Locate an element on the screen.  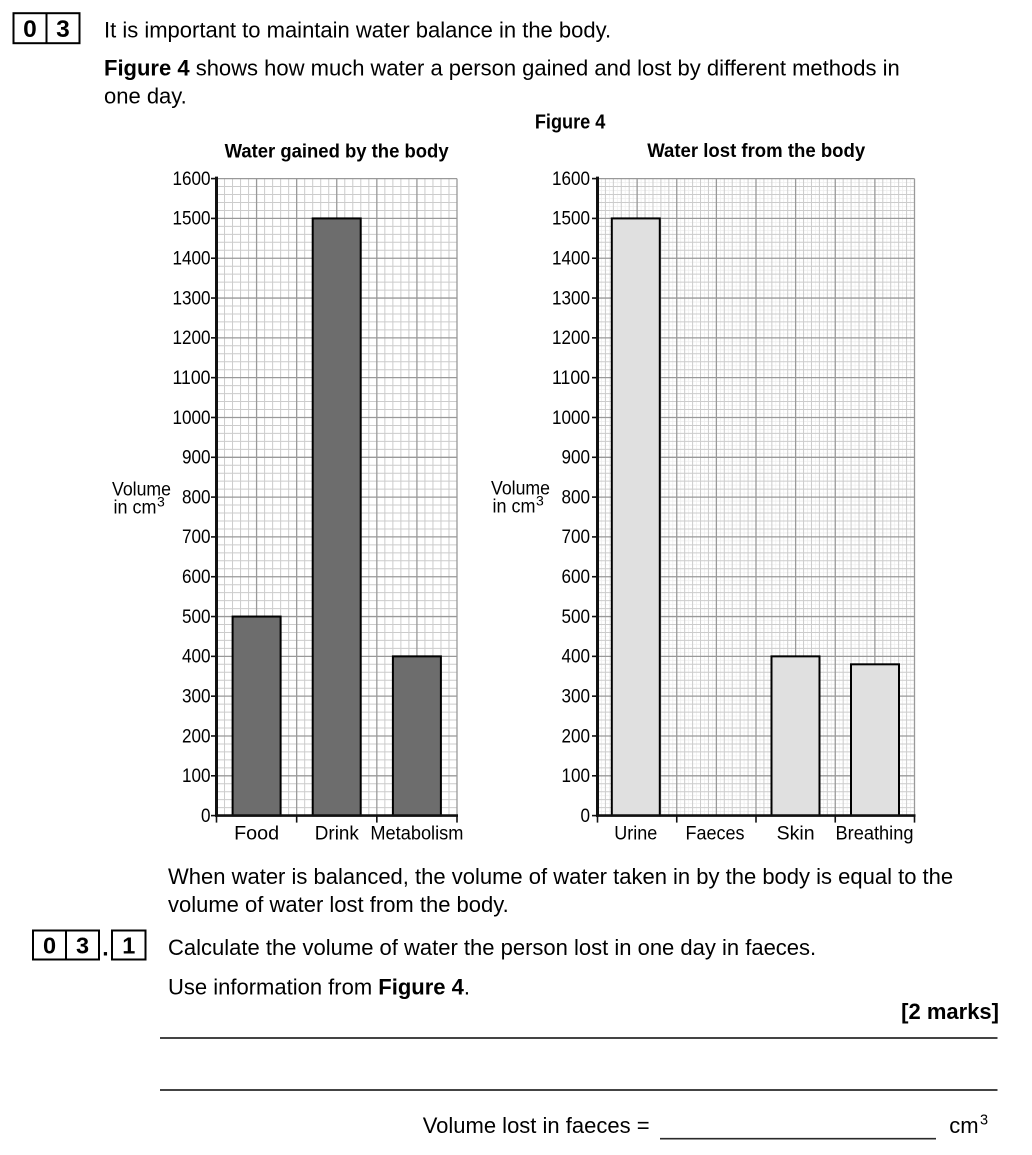
svg-text: one day. is located at coordinates (145, 96).